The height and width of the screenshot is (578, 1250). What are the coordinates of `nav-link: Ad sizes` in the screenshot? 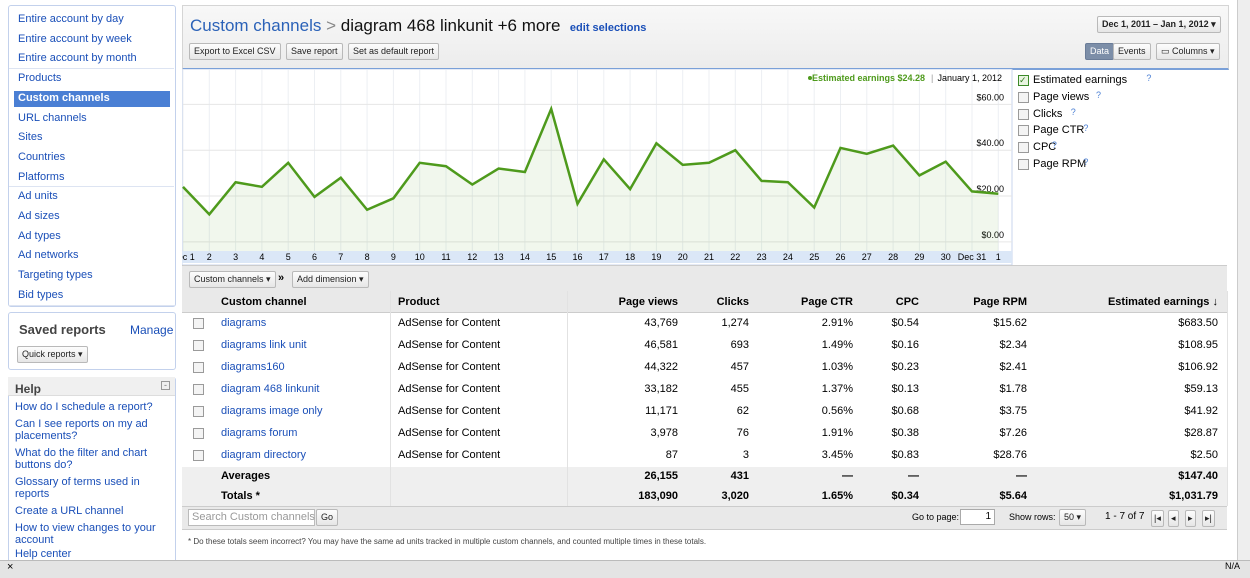 It's located at (39, 216).